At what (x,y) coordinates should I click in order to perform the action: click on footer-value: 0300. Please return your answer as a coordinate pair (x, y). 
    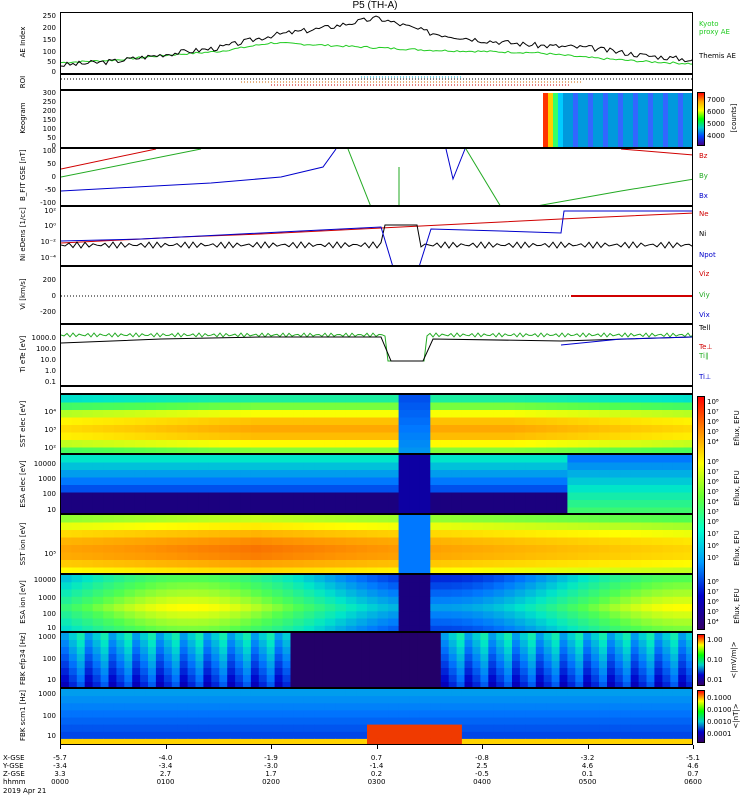
    Looking at the image, I should click on (376, 782).